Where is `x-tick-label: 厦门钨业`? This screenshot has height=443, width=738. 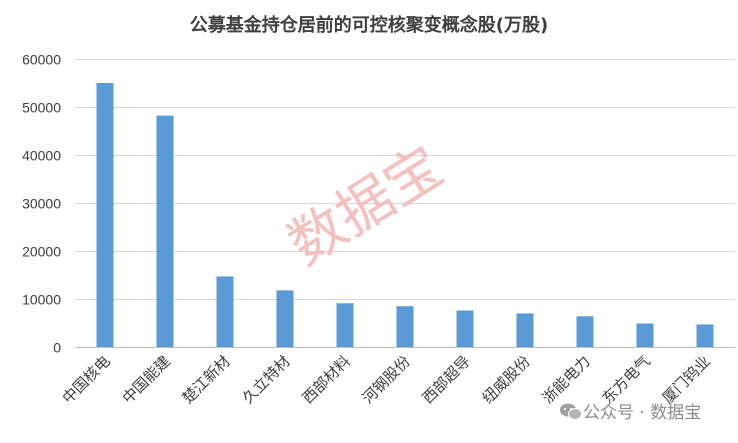 x-tick-label: 厦门钨业 is located at coordinates (686, 379).